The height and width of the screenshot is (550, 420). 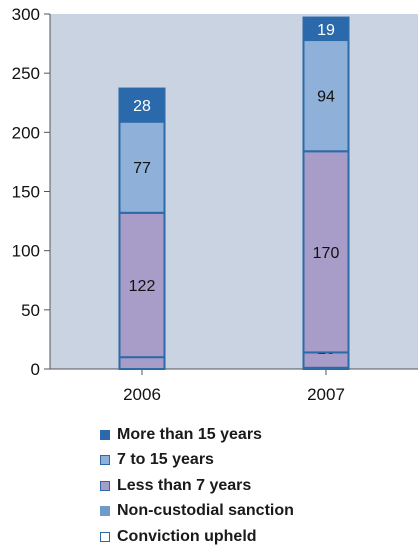 I want to click on data-label: 28, so click(x=142, y=106).